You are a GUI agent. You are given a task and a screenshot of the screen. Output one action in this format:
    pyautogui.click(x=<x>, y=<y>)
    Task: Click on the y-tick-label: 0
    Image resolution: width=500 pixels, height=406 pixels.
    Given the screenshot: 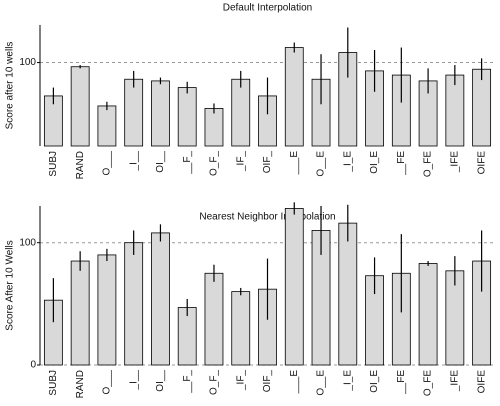 What is the action you would take?
    pyautogui.click(x=33, y=365)
    